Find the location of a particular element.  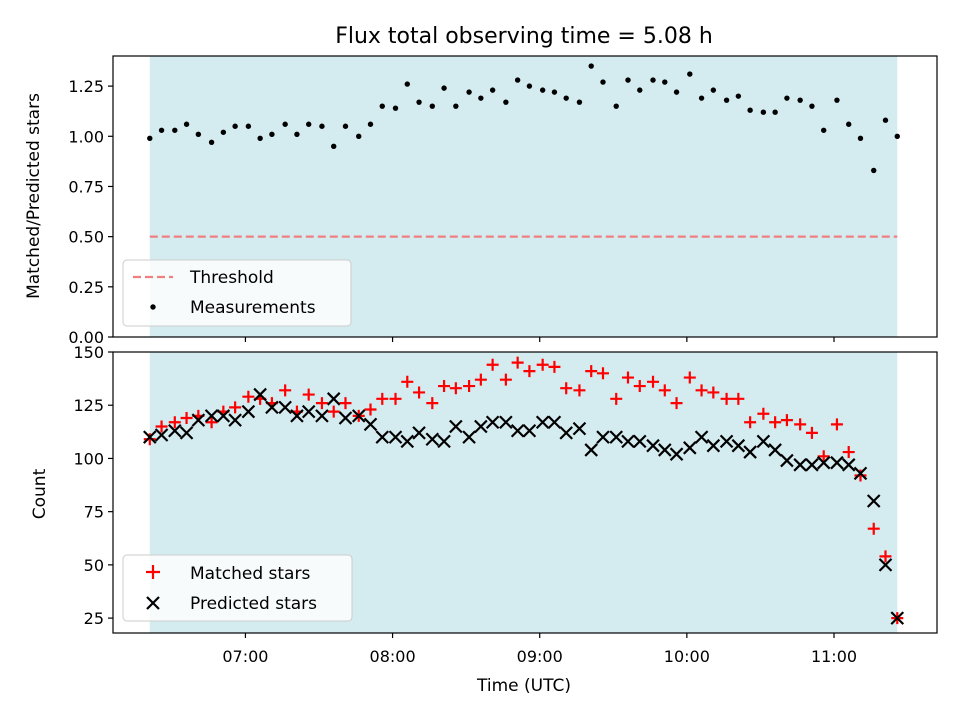

top-ylabel: Matched/Predicted stars is located at coordinates (34, 196).